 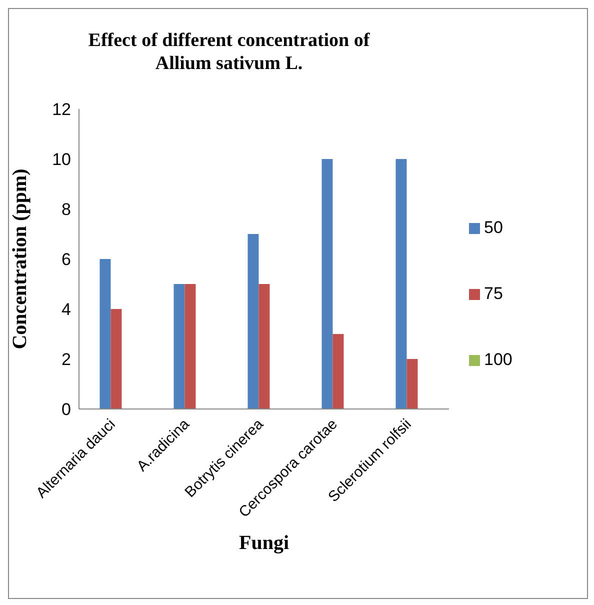 I want to click on y-tick-label: 4, so click(x=66, y=310).